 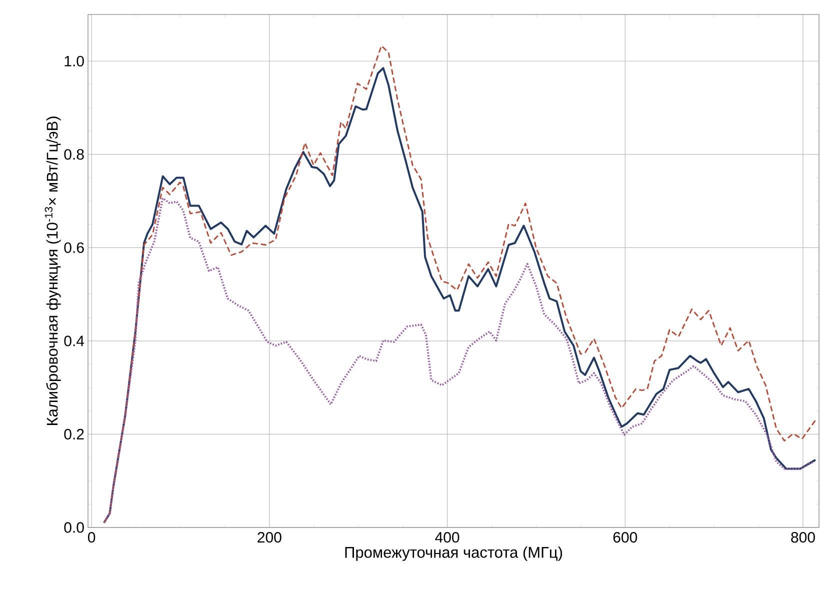 What do you see at coordinates (74, 341) in the screenshot?
I see `y-tick-label: 0.4` at bounding box center [74, 341].